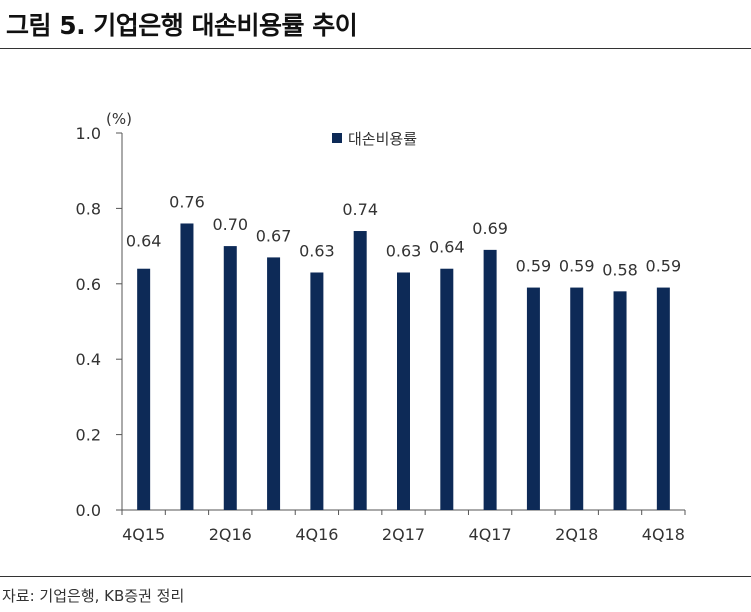 This screenshot has width=751, height=612. I want to click on y-unit-label: (%), so click(119, 119).